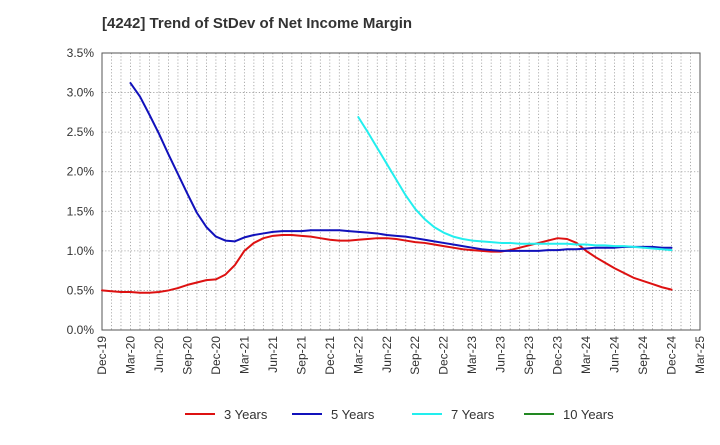 The image size is (720, 445). Describe the element at coordinates (273, 354) in the screenshot. I see `x-tick-label: Jun-21` at that location.